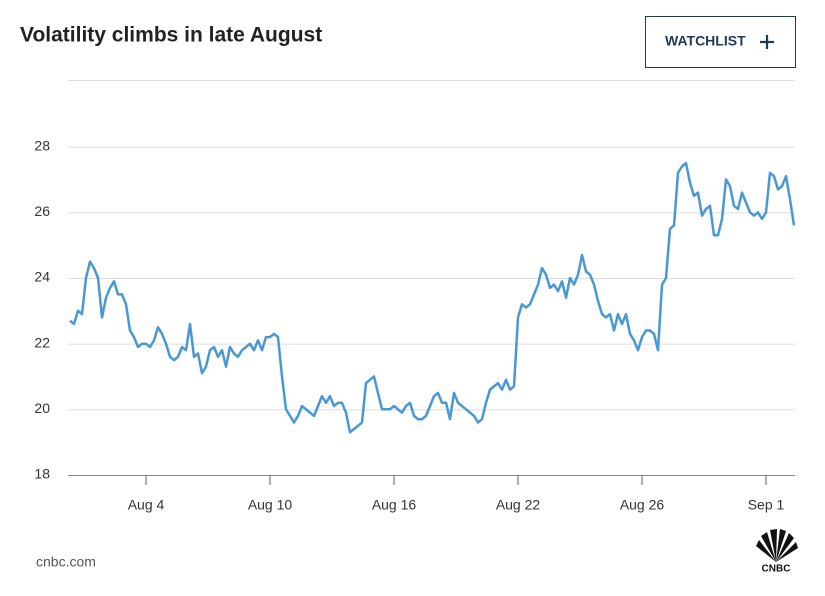 This screenshot has width=825, height=596. Describe the element at coordinates (705, 41) in the screenshot. I see `button-label: WATCHLIST` at that location.